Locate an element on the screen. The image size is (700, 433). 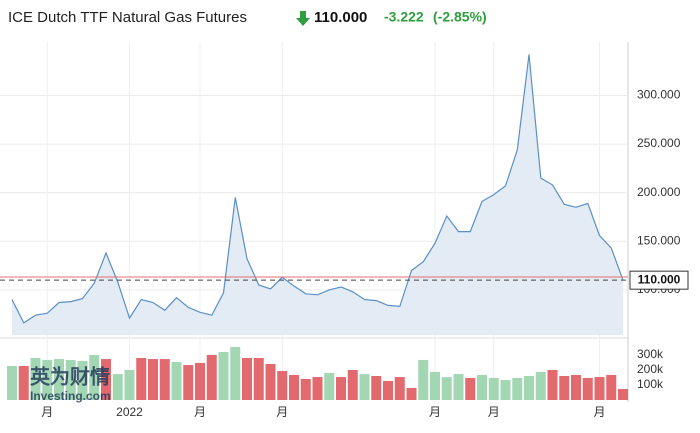
last-price-box is located at coordinates (659, 280).